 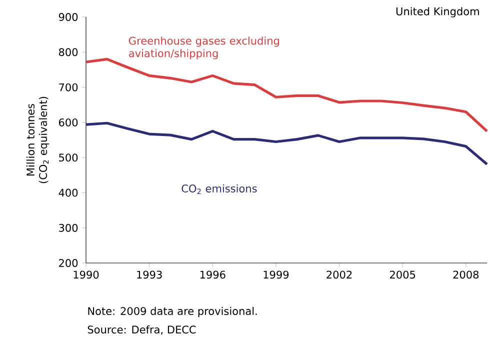 What do you see at coordinates (68, 52) in the screenshot?
I see `y-tick-label: 800` at bounding box center [68, 52].